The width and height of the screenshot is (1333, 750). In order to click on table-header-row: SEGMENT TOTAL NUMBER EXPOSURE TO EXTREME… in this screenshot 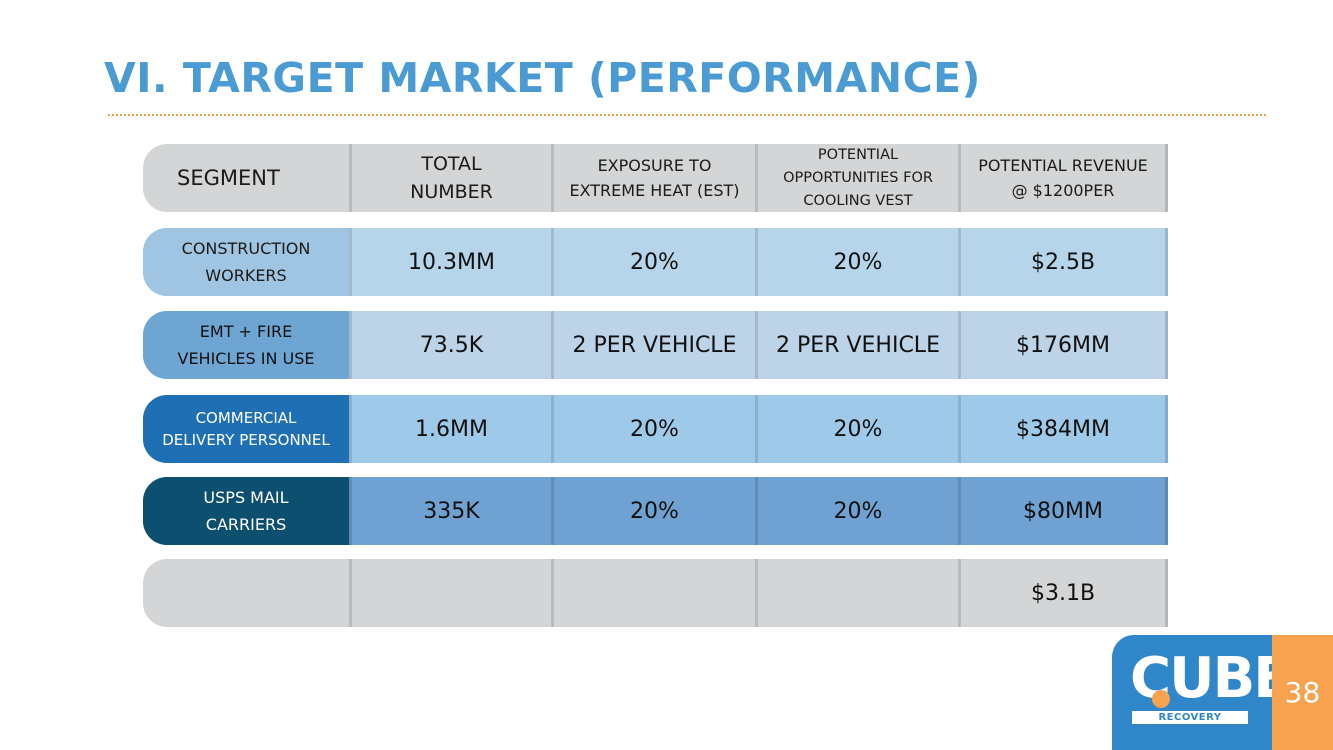, I will do `click(655, 178)`.